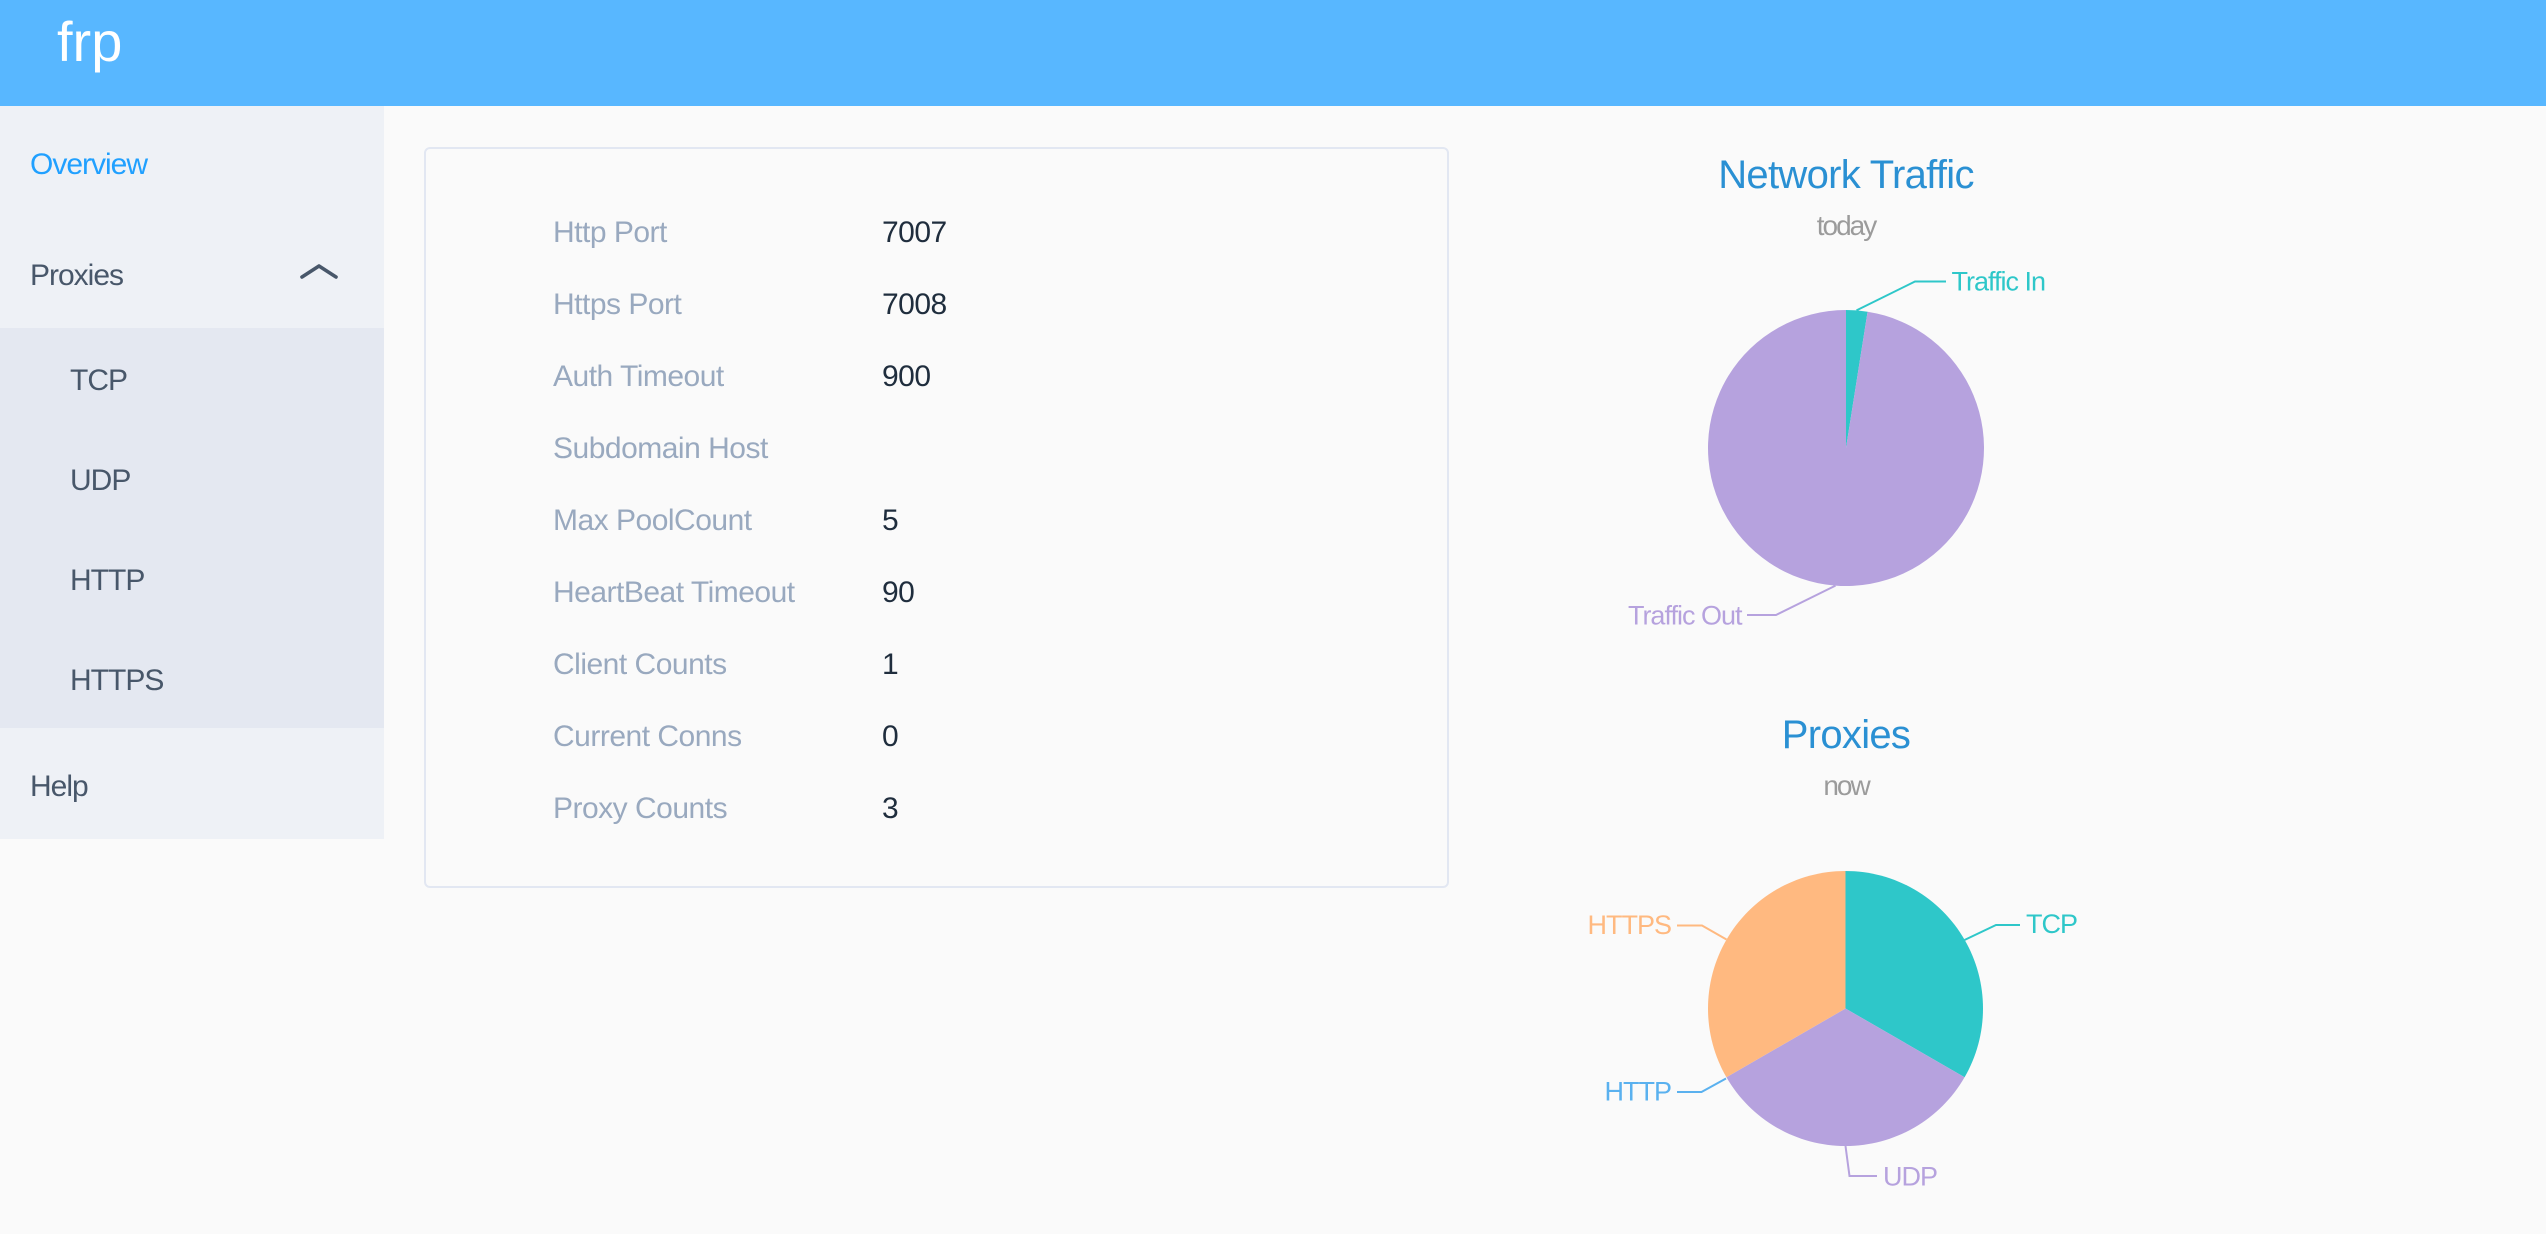 The image size is (2546, 1234). I want to click on pie-label-line-traffic-out, so click(1791, 600).